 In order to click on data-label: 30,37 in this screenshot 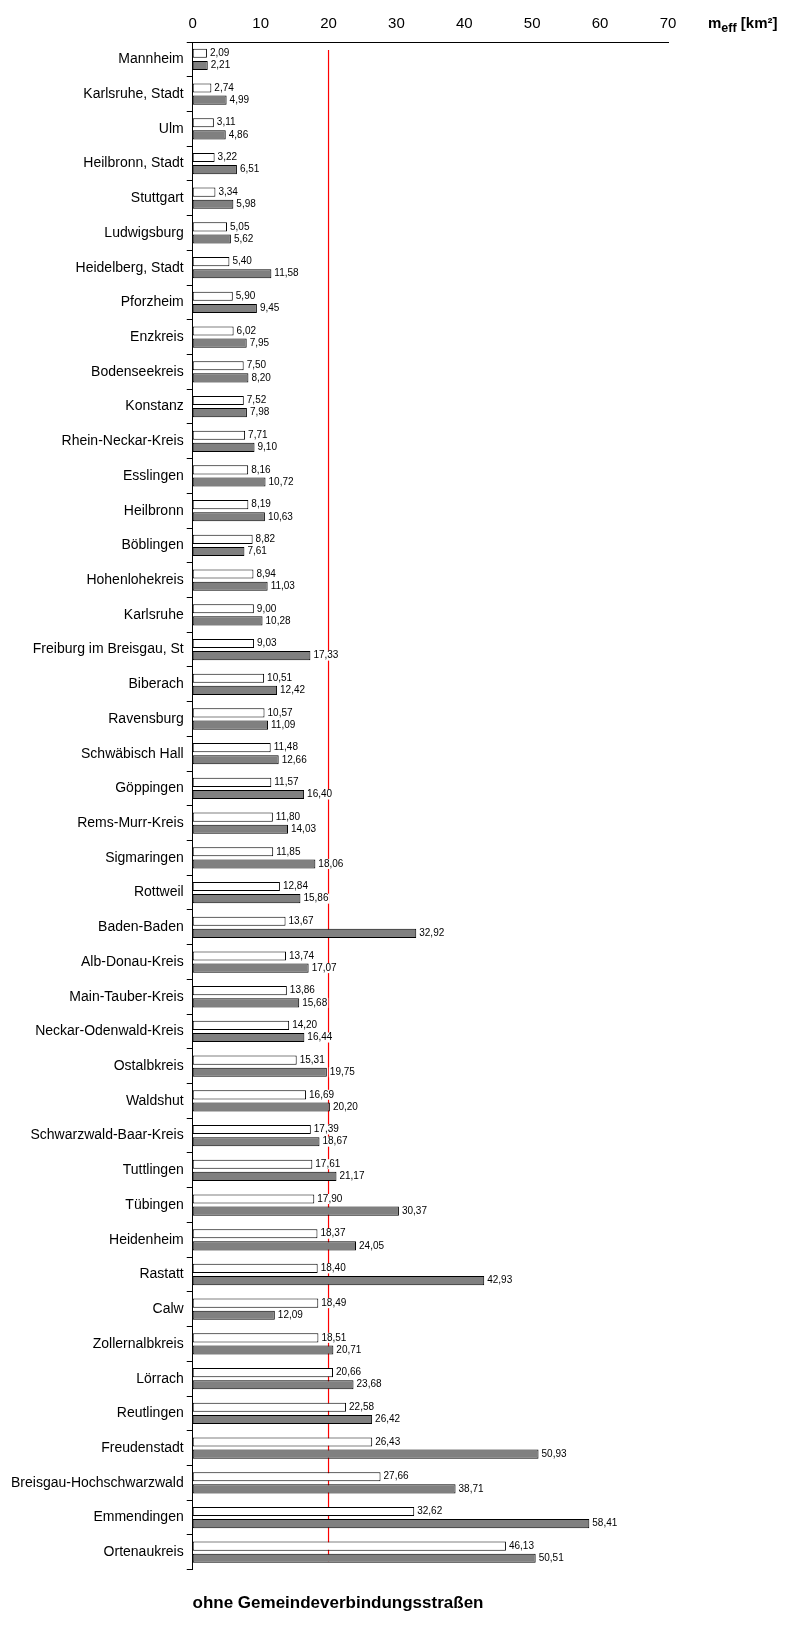, I will do `click(414, 1210)`.